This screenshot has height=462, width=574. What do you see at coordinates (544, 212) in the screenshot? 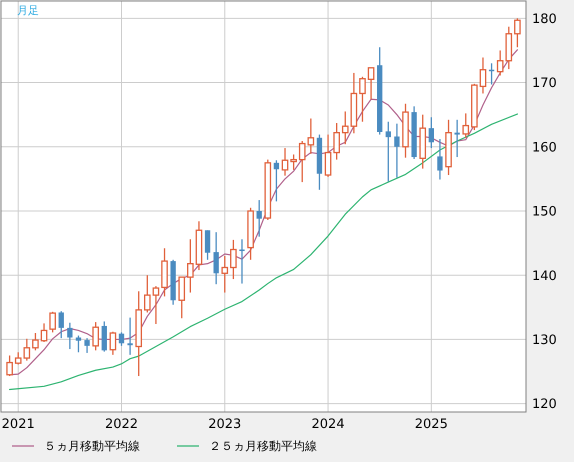
I see `y-tick-label: 150` at bounding box center [544, 212].